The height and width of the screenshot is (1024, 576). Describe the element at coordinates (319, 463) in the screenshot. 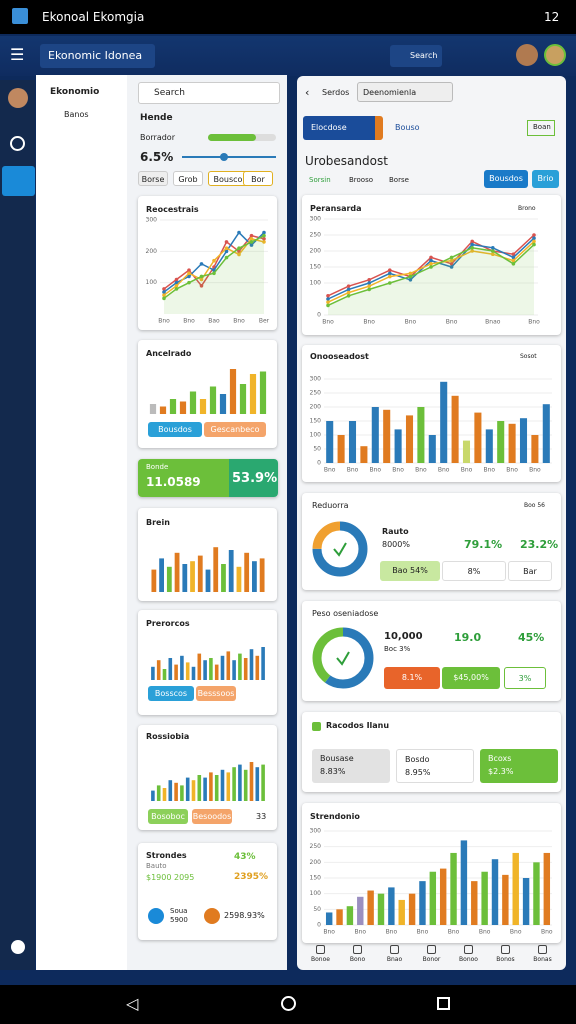

I see `y-tick-label: 0` at that location.